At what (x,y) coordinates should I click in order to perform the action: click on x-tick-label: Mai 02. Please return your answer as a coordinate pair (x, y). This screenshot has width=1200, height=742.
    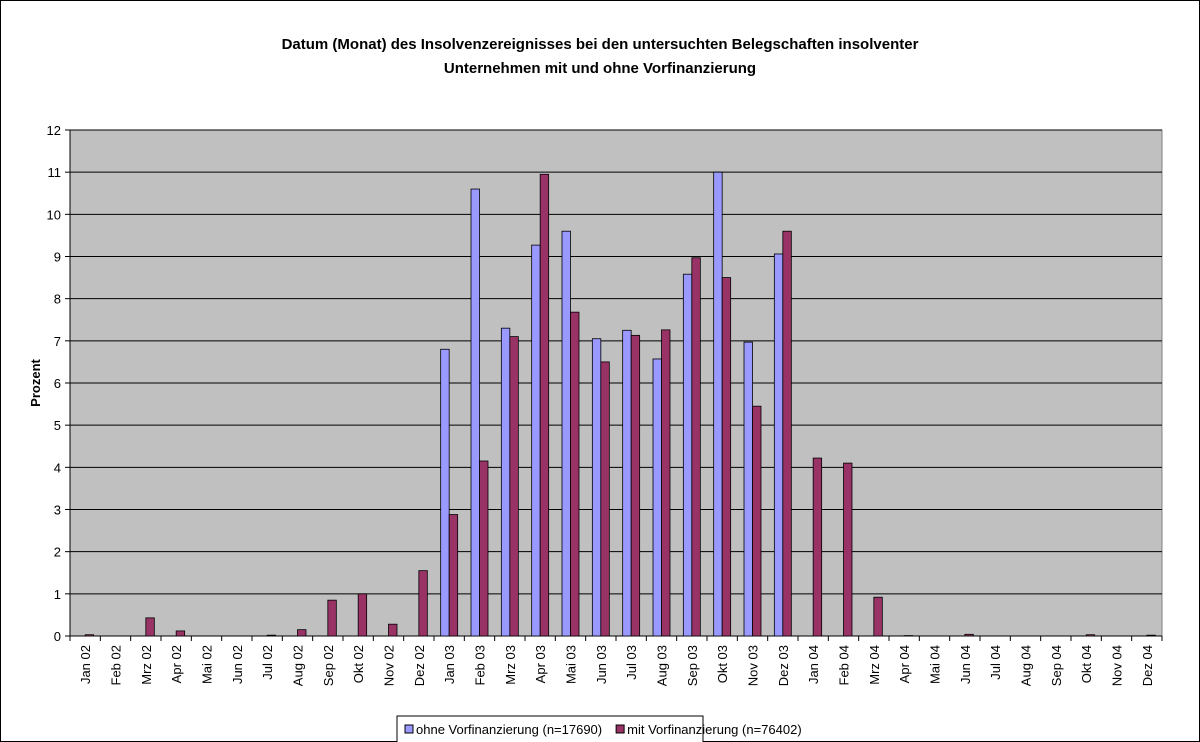
    Looking at the image, I should click on (207, 664).